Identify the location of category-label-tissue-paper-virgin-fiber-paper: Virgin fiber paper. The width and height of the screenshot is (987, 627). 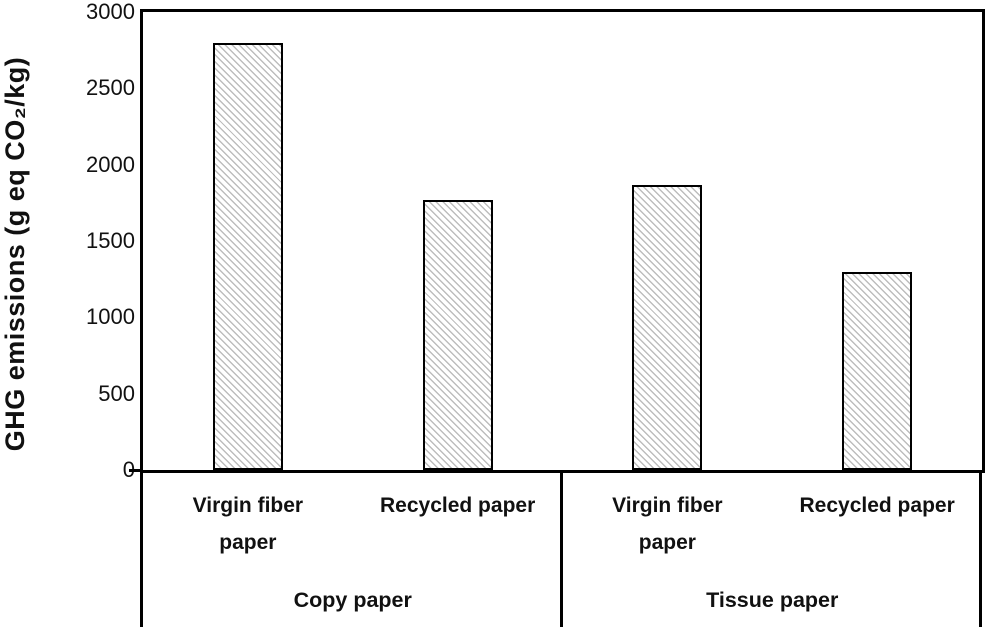
(667, 524).